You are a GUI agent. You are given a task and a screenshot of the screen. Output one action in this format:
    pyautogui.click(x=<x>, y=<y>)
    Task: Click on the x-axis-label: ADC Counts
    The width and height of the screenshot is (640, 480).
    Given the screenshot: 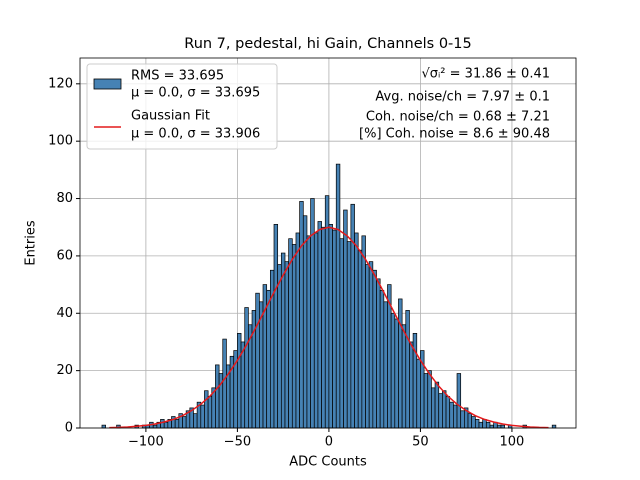 What is the action you would take?
    pyautogui.click(x=328, y=462)
    